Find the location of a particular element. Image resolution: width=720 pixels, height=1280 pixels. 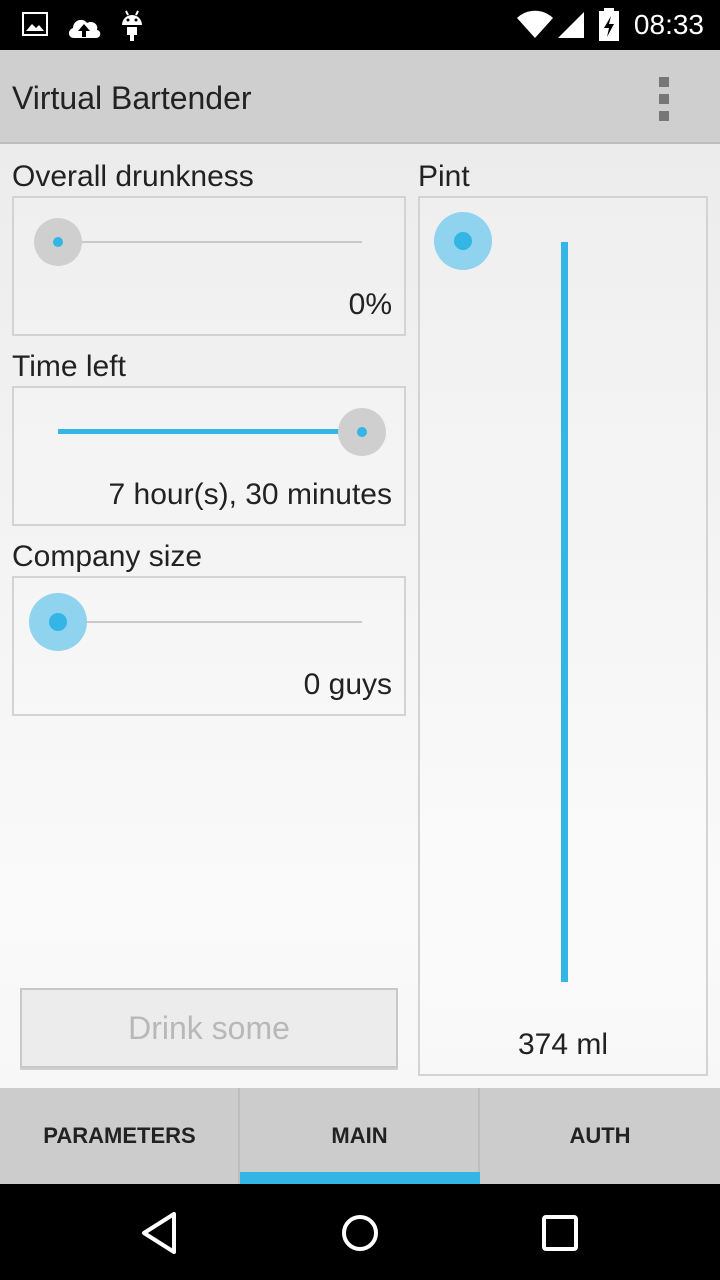

tab-bar: PARAMETERS MAIN AUTH is located at coordinates (360, 1136).